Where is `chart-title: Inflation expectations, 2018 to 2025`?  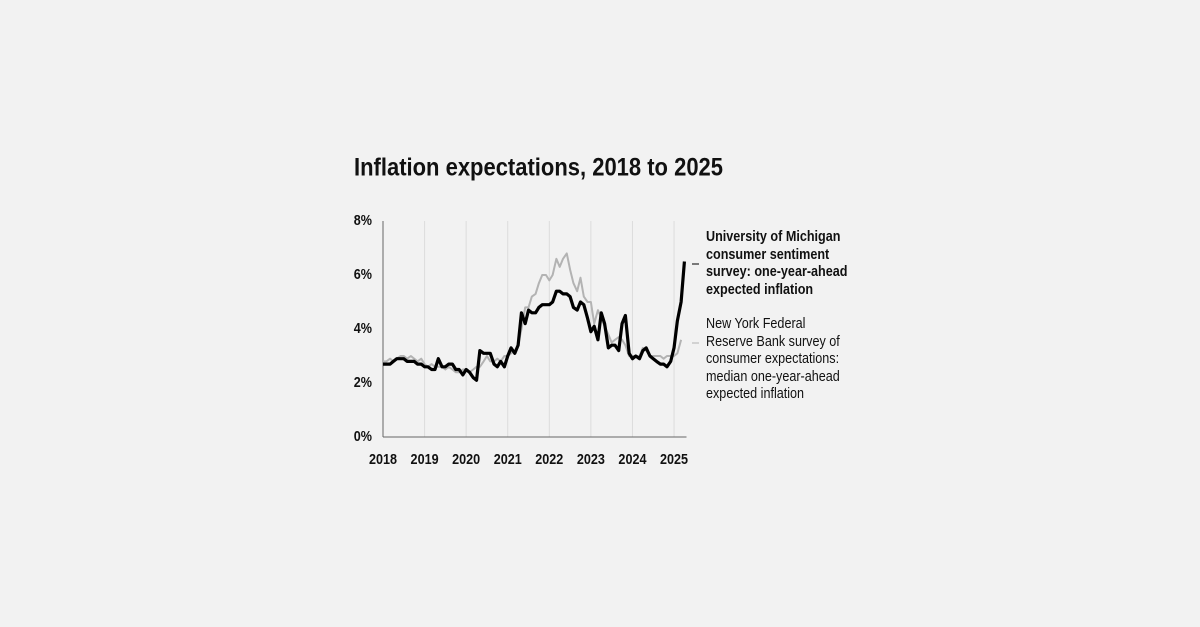
chart-title: Inflation expectations, 2018 to 2025 is located at coordinates (538, 168).